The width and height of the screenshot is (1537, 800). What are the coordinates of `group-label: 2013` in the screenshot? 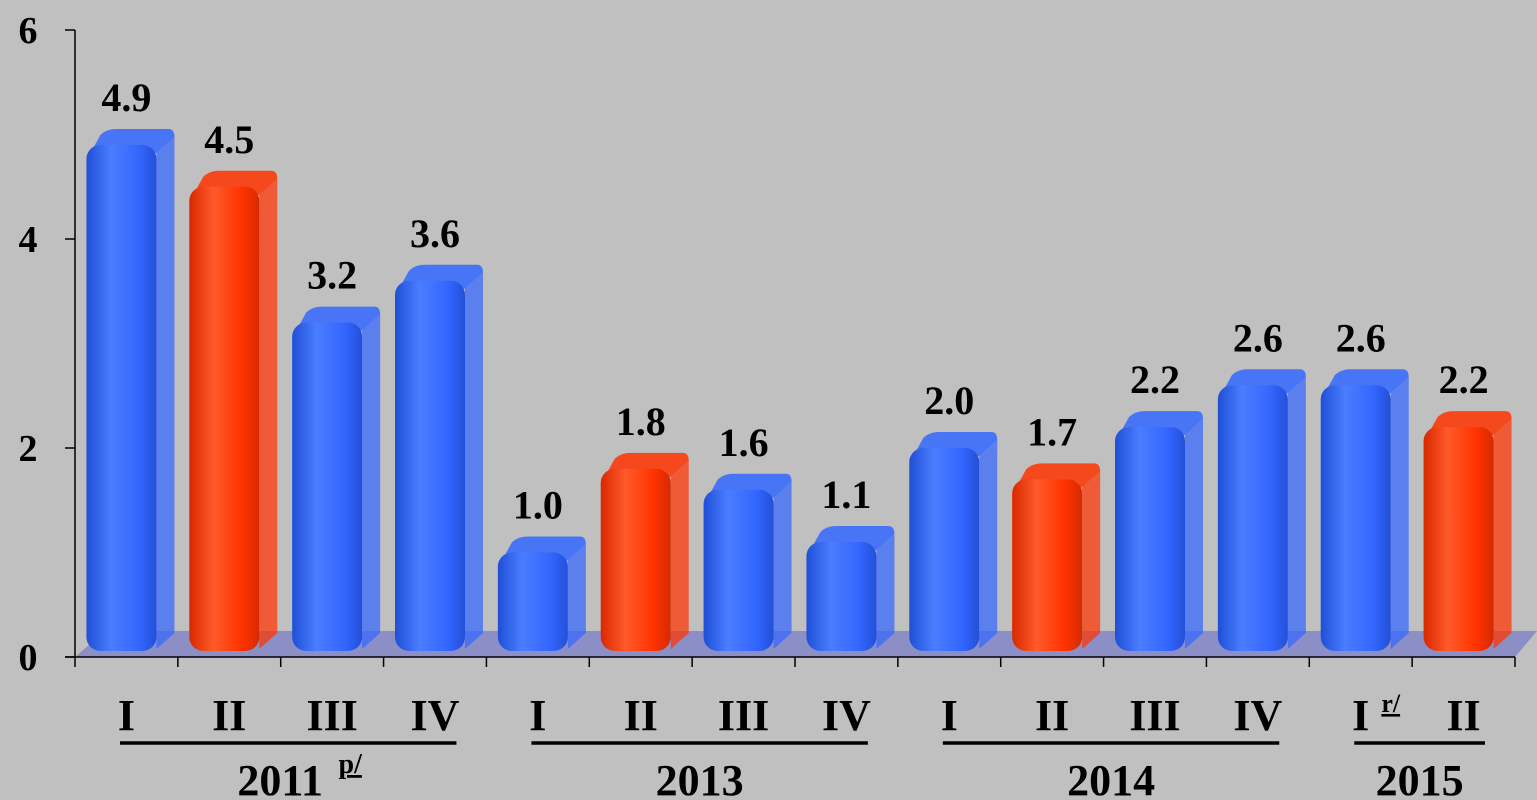 It's located at (700, 778).